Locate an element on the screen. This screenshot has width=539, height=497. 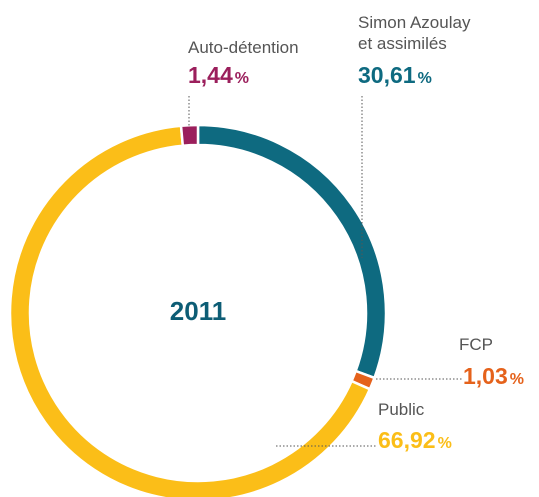
value-text: 66,92 is located at coordinates (407, 440).